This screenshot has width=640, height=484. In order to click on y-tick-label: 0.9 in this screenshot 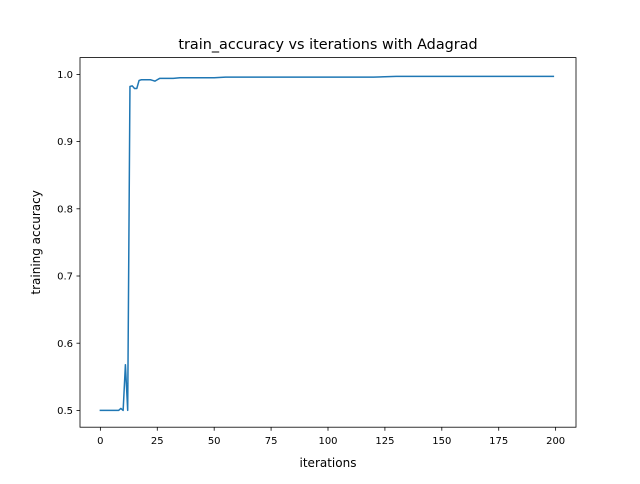, I will do `click(65, 142)`.